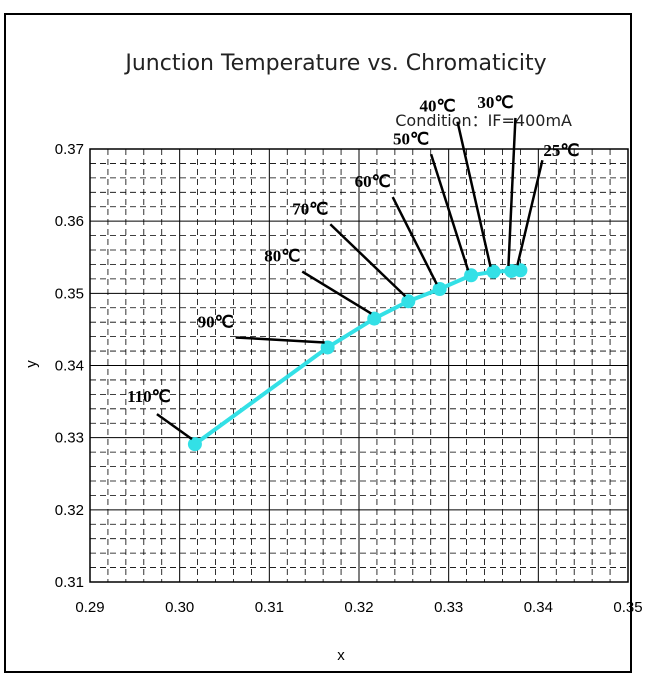 This screenshot has height=673, width=656. What do you see at coordinates (31, 364) in the screenshot?
I see `y-axis-label: y` at bounding box center [31, 364].